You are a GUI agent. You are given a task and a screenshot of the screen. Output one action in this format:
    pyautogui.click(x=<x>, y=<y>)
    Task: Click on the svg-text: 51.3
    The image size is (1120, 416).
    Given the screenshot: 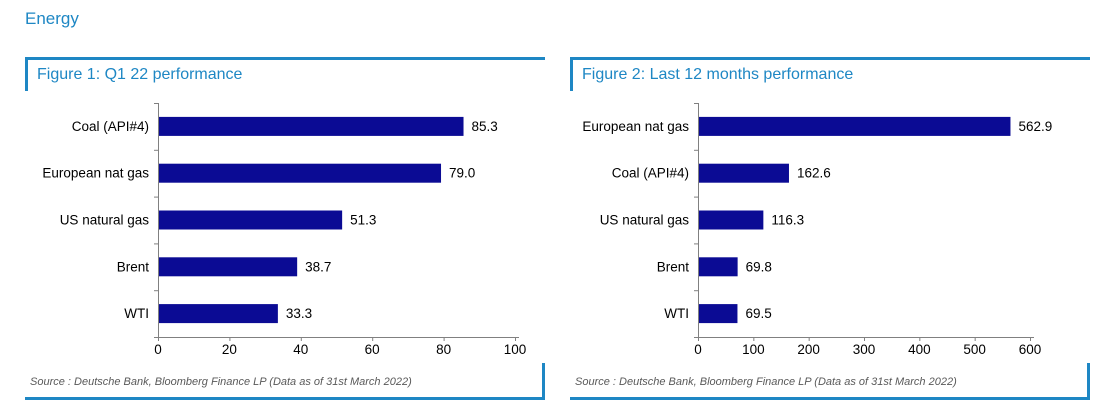 What is the action you would take?
    pyautogui.click(x=363, y=220)
    